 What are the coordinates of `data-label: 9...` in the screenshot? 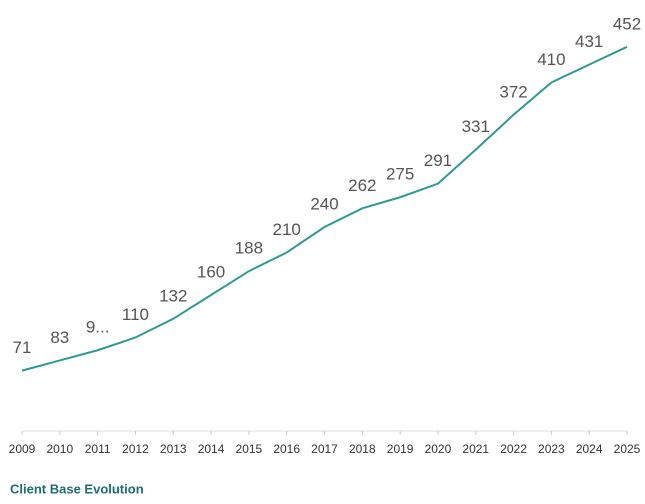 It's located at (98, 327).